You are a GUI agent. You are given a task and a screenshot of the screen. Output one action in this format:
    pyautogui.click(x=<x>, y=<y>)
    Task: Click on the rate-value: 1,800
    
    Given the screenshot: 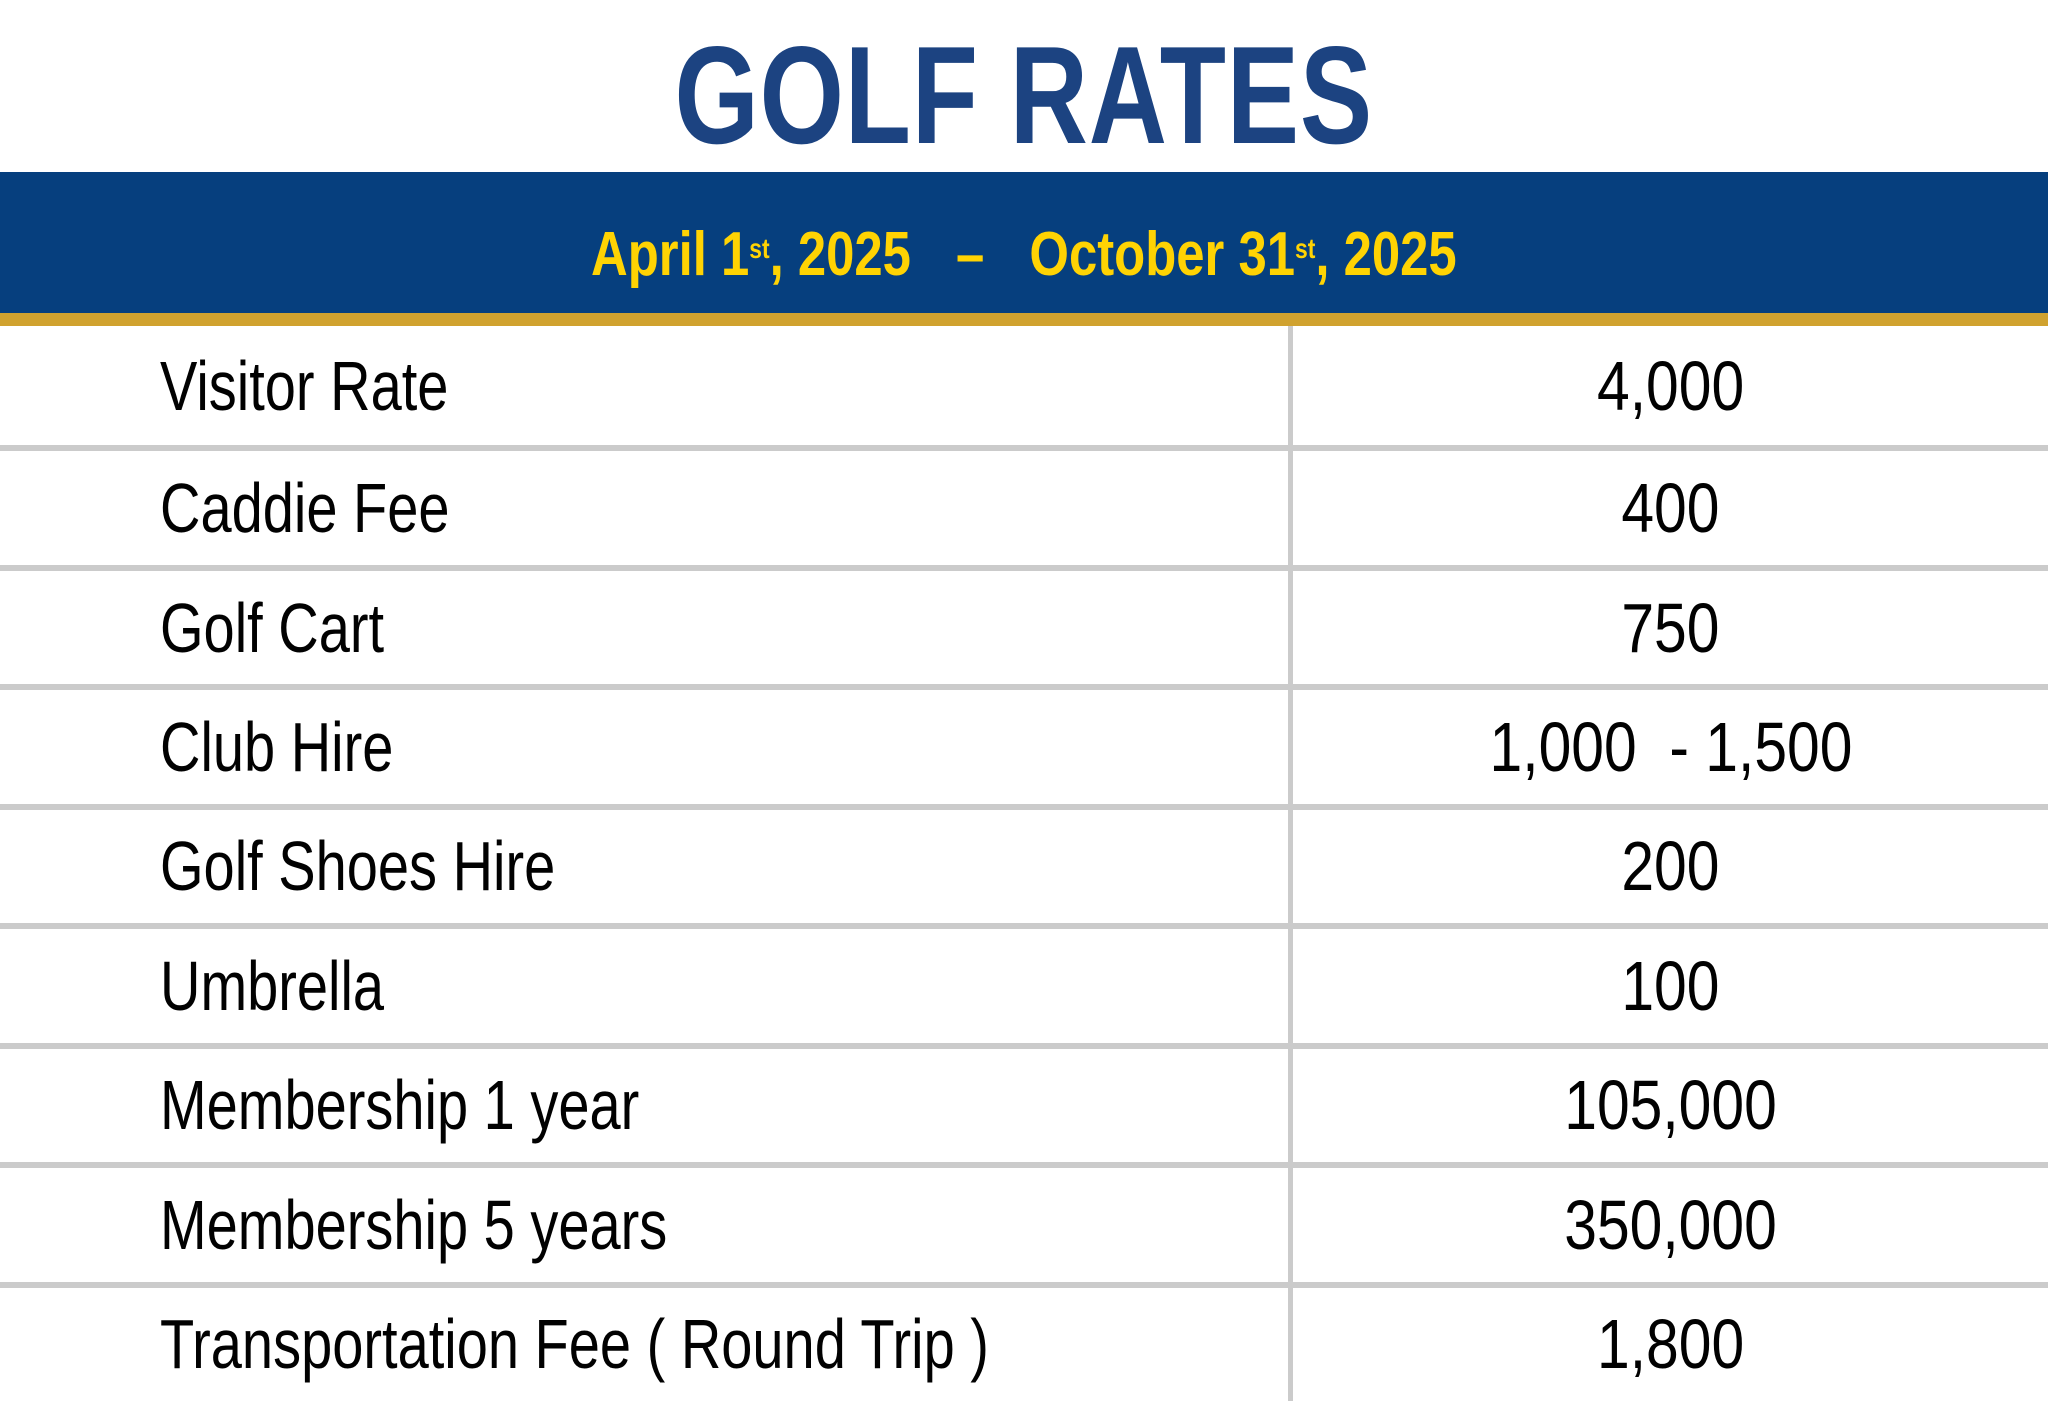 What is the action you would take?
    pyautogui.click(x=1668, y=1344)
    